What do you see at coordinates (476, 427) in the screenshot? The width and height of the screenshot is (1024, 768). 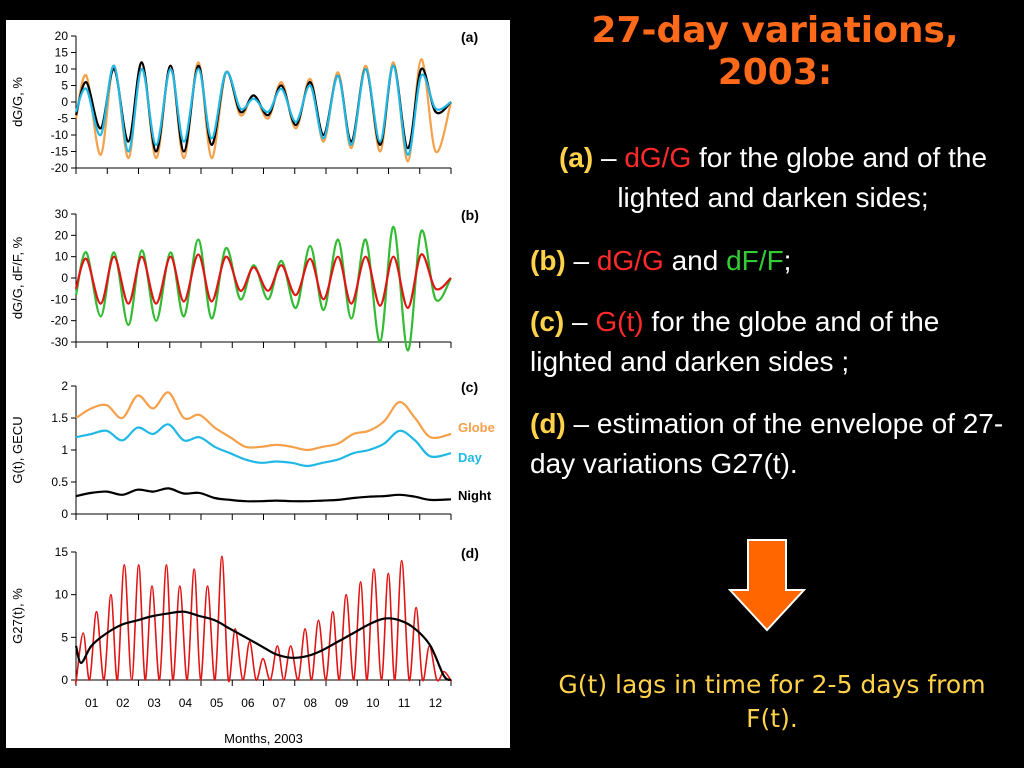 I see `legend-globe: Globe` at bounding box center [476, 427].